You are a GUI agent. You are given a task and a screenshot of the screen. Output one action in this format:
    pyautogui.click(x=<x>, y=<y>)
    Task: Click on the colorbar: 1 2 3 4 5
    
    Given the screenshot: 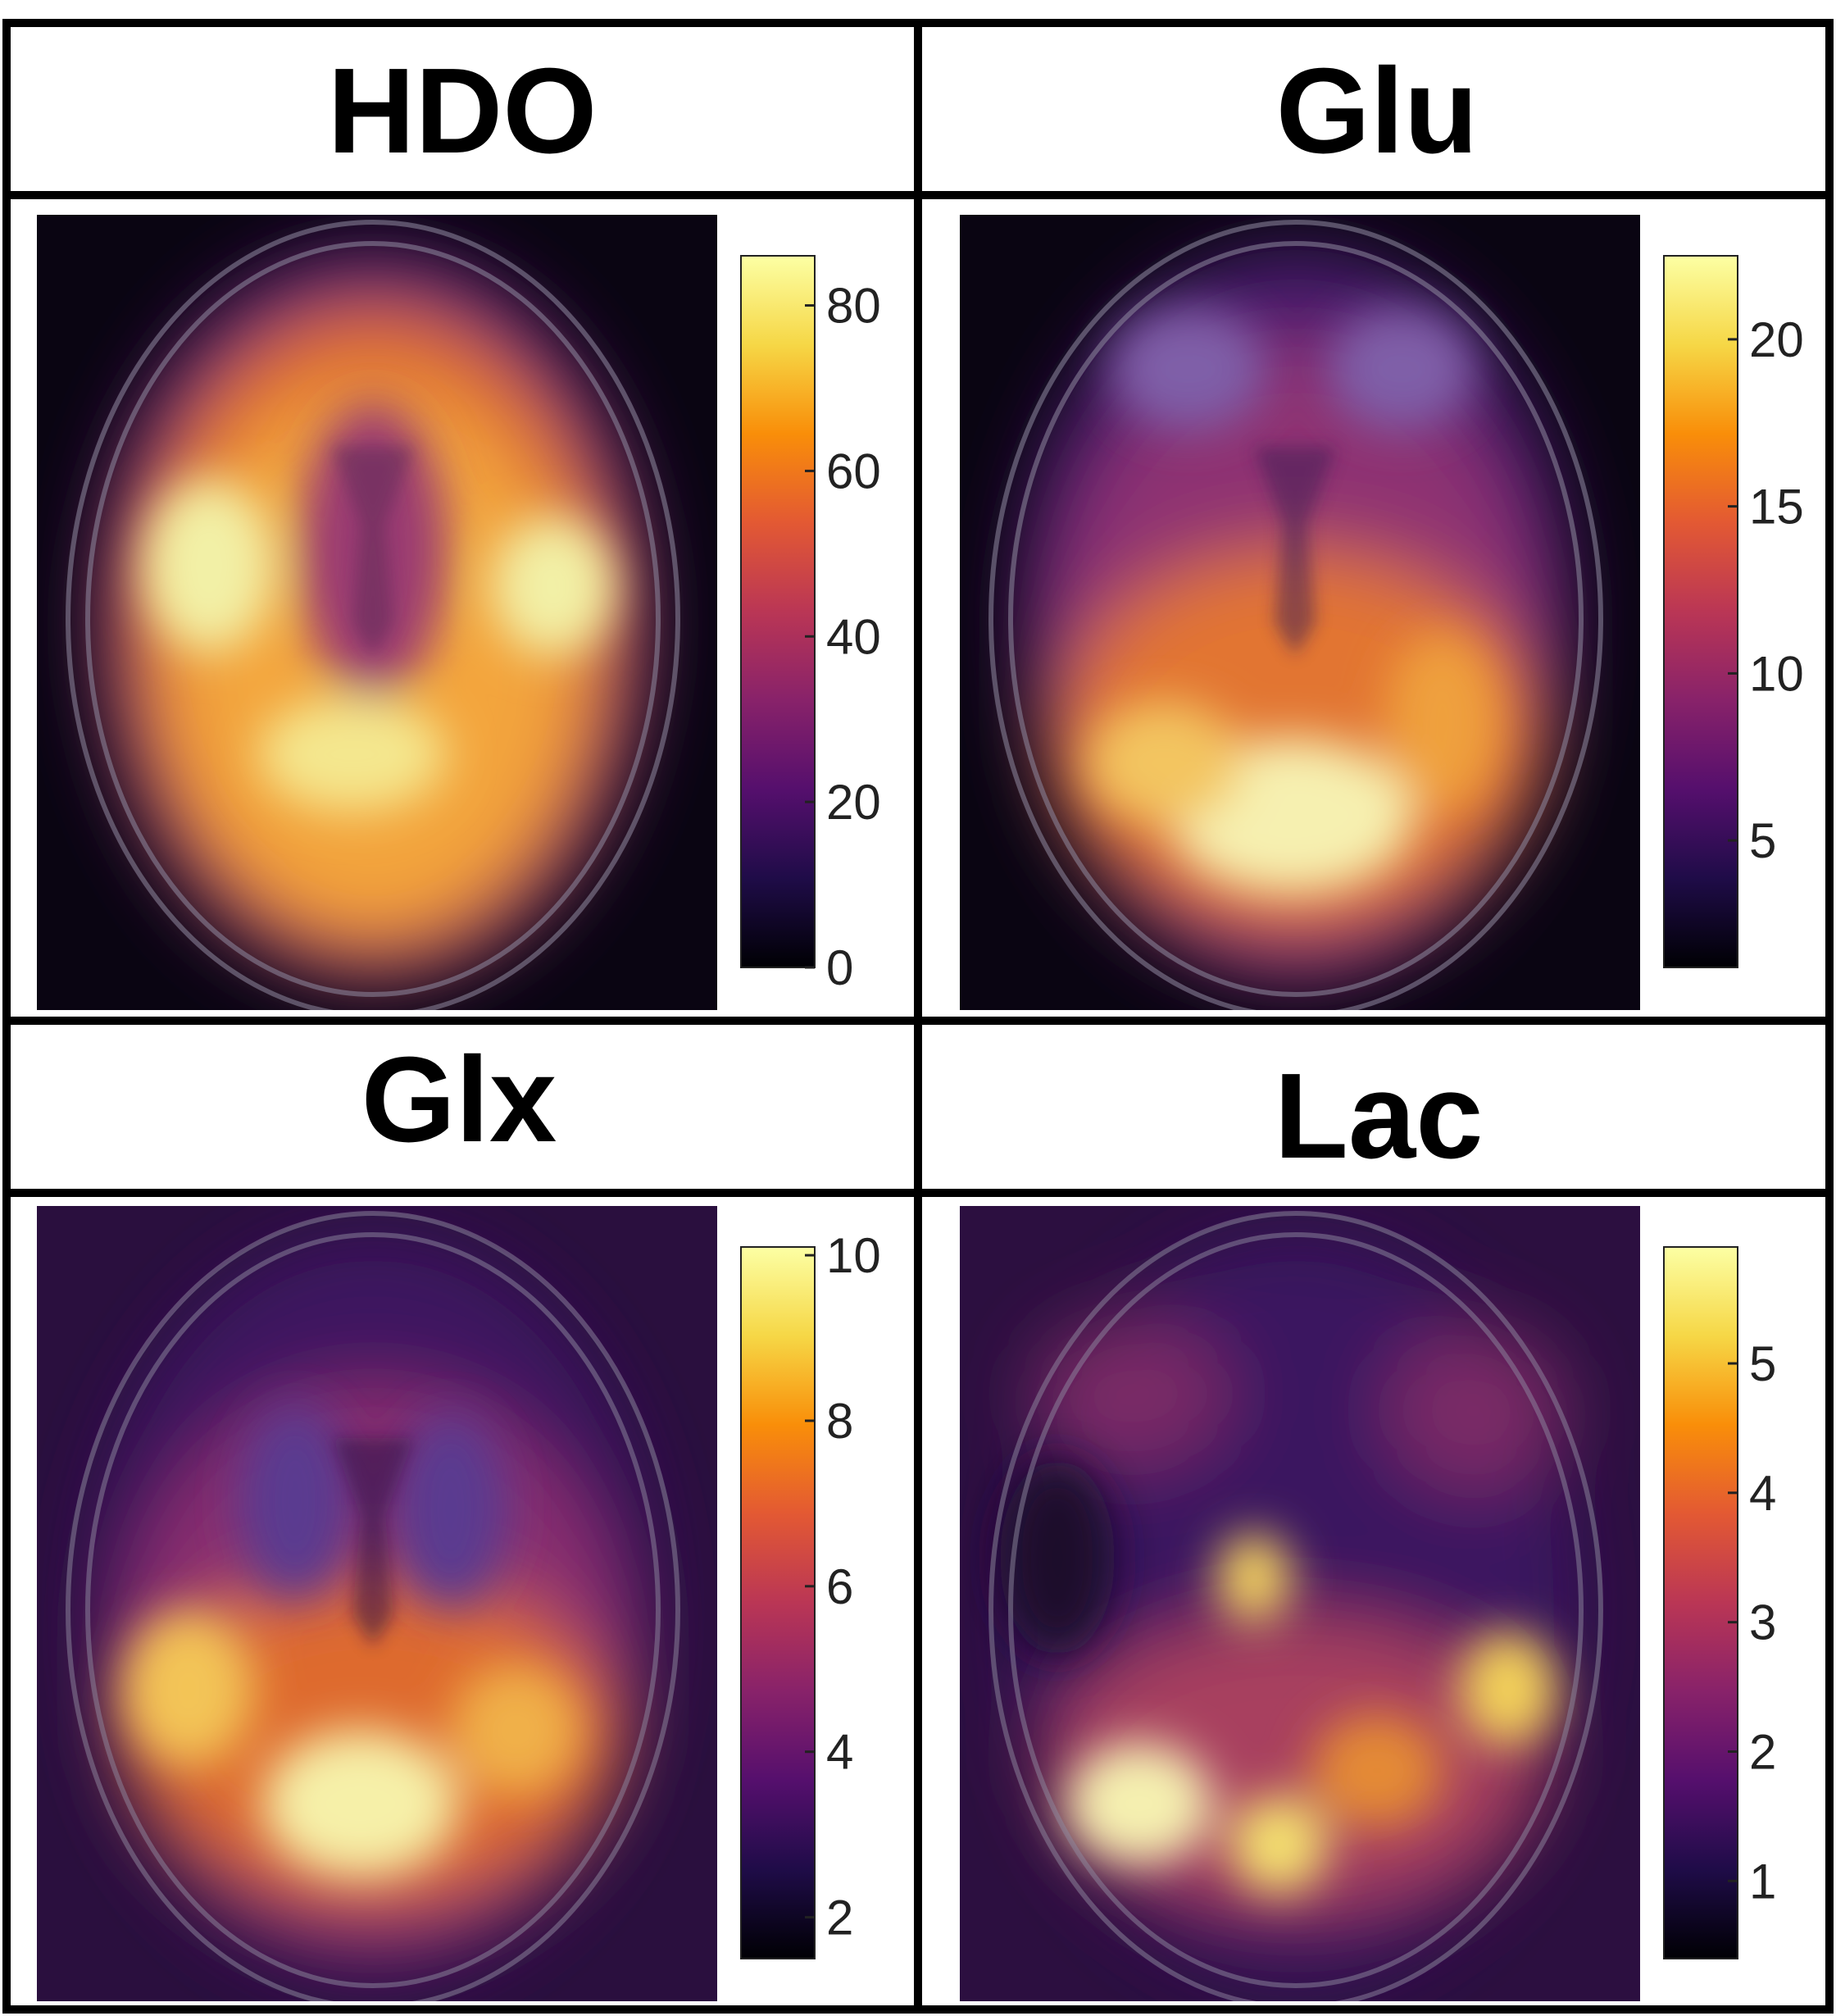 What is the action you would take?
    pyautogui.click(x=1719, y=1602)
    